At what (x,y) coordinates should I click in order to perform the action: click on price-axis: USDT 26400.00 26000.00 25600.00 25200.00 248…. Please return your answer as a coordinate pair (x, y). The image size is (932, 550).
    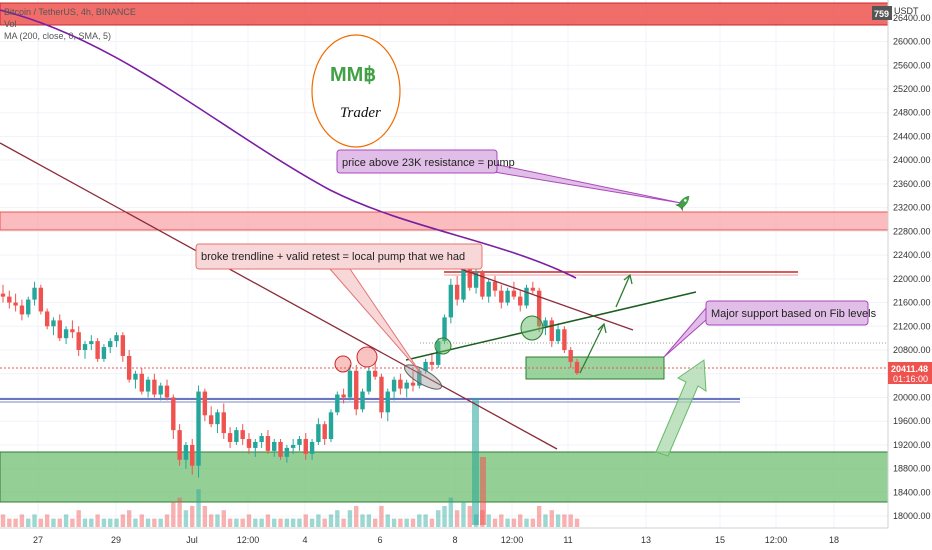
    Looking at the image, I should click on (902, 264).